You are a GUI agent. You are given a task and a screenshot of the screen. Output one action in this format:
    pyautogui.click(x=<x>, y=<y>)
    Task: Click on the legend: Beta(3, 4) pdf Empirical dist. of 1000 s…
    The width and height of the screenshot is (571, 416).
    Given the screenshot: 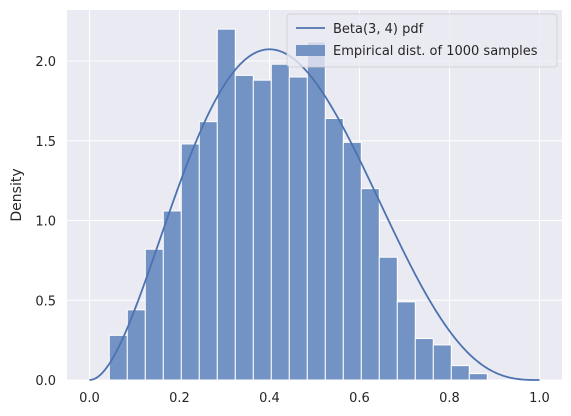 What is the action you would take?
    pyautogui.click(x=422, y=40)
    